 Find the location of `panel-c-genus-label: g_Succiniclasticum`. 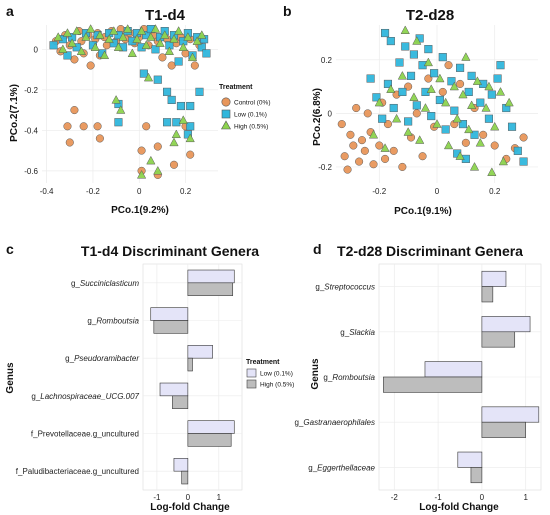

panel-c-genus-label: g_Succiniclasticum is located at coordinates (105, 283).